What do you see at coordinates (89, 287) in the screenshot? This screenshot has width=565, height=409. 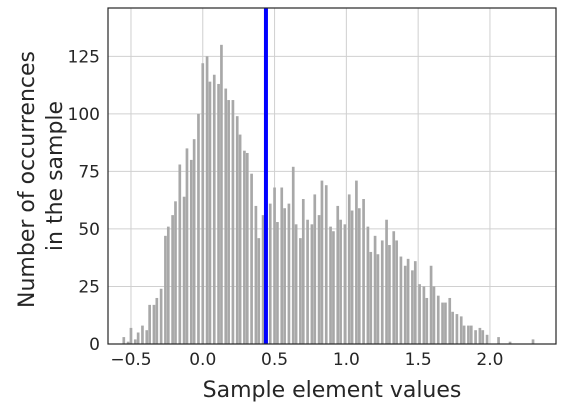 I see `y-tick-label: 25` at bounding box center [89, 287].